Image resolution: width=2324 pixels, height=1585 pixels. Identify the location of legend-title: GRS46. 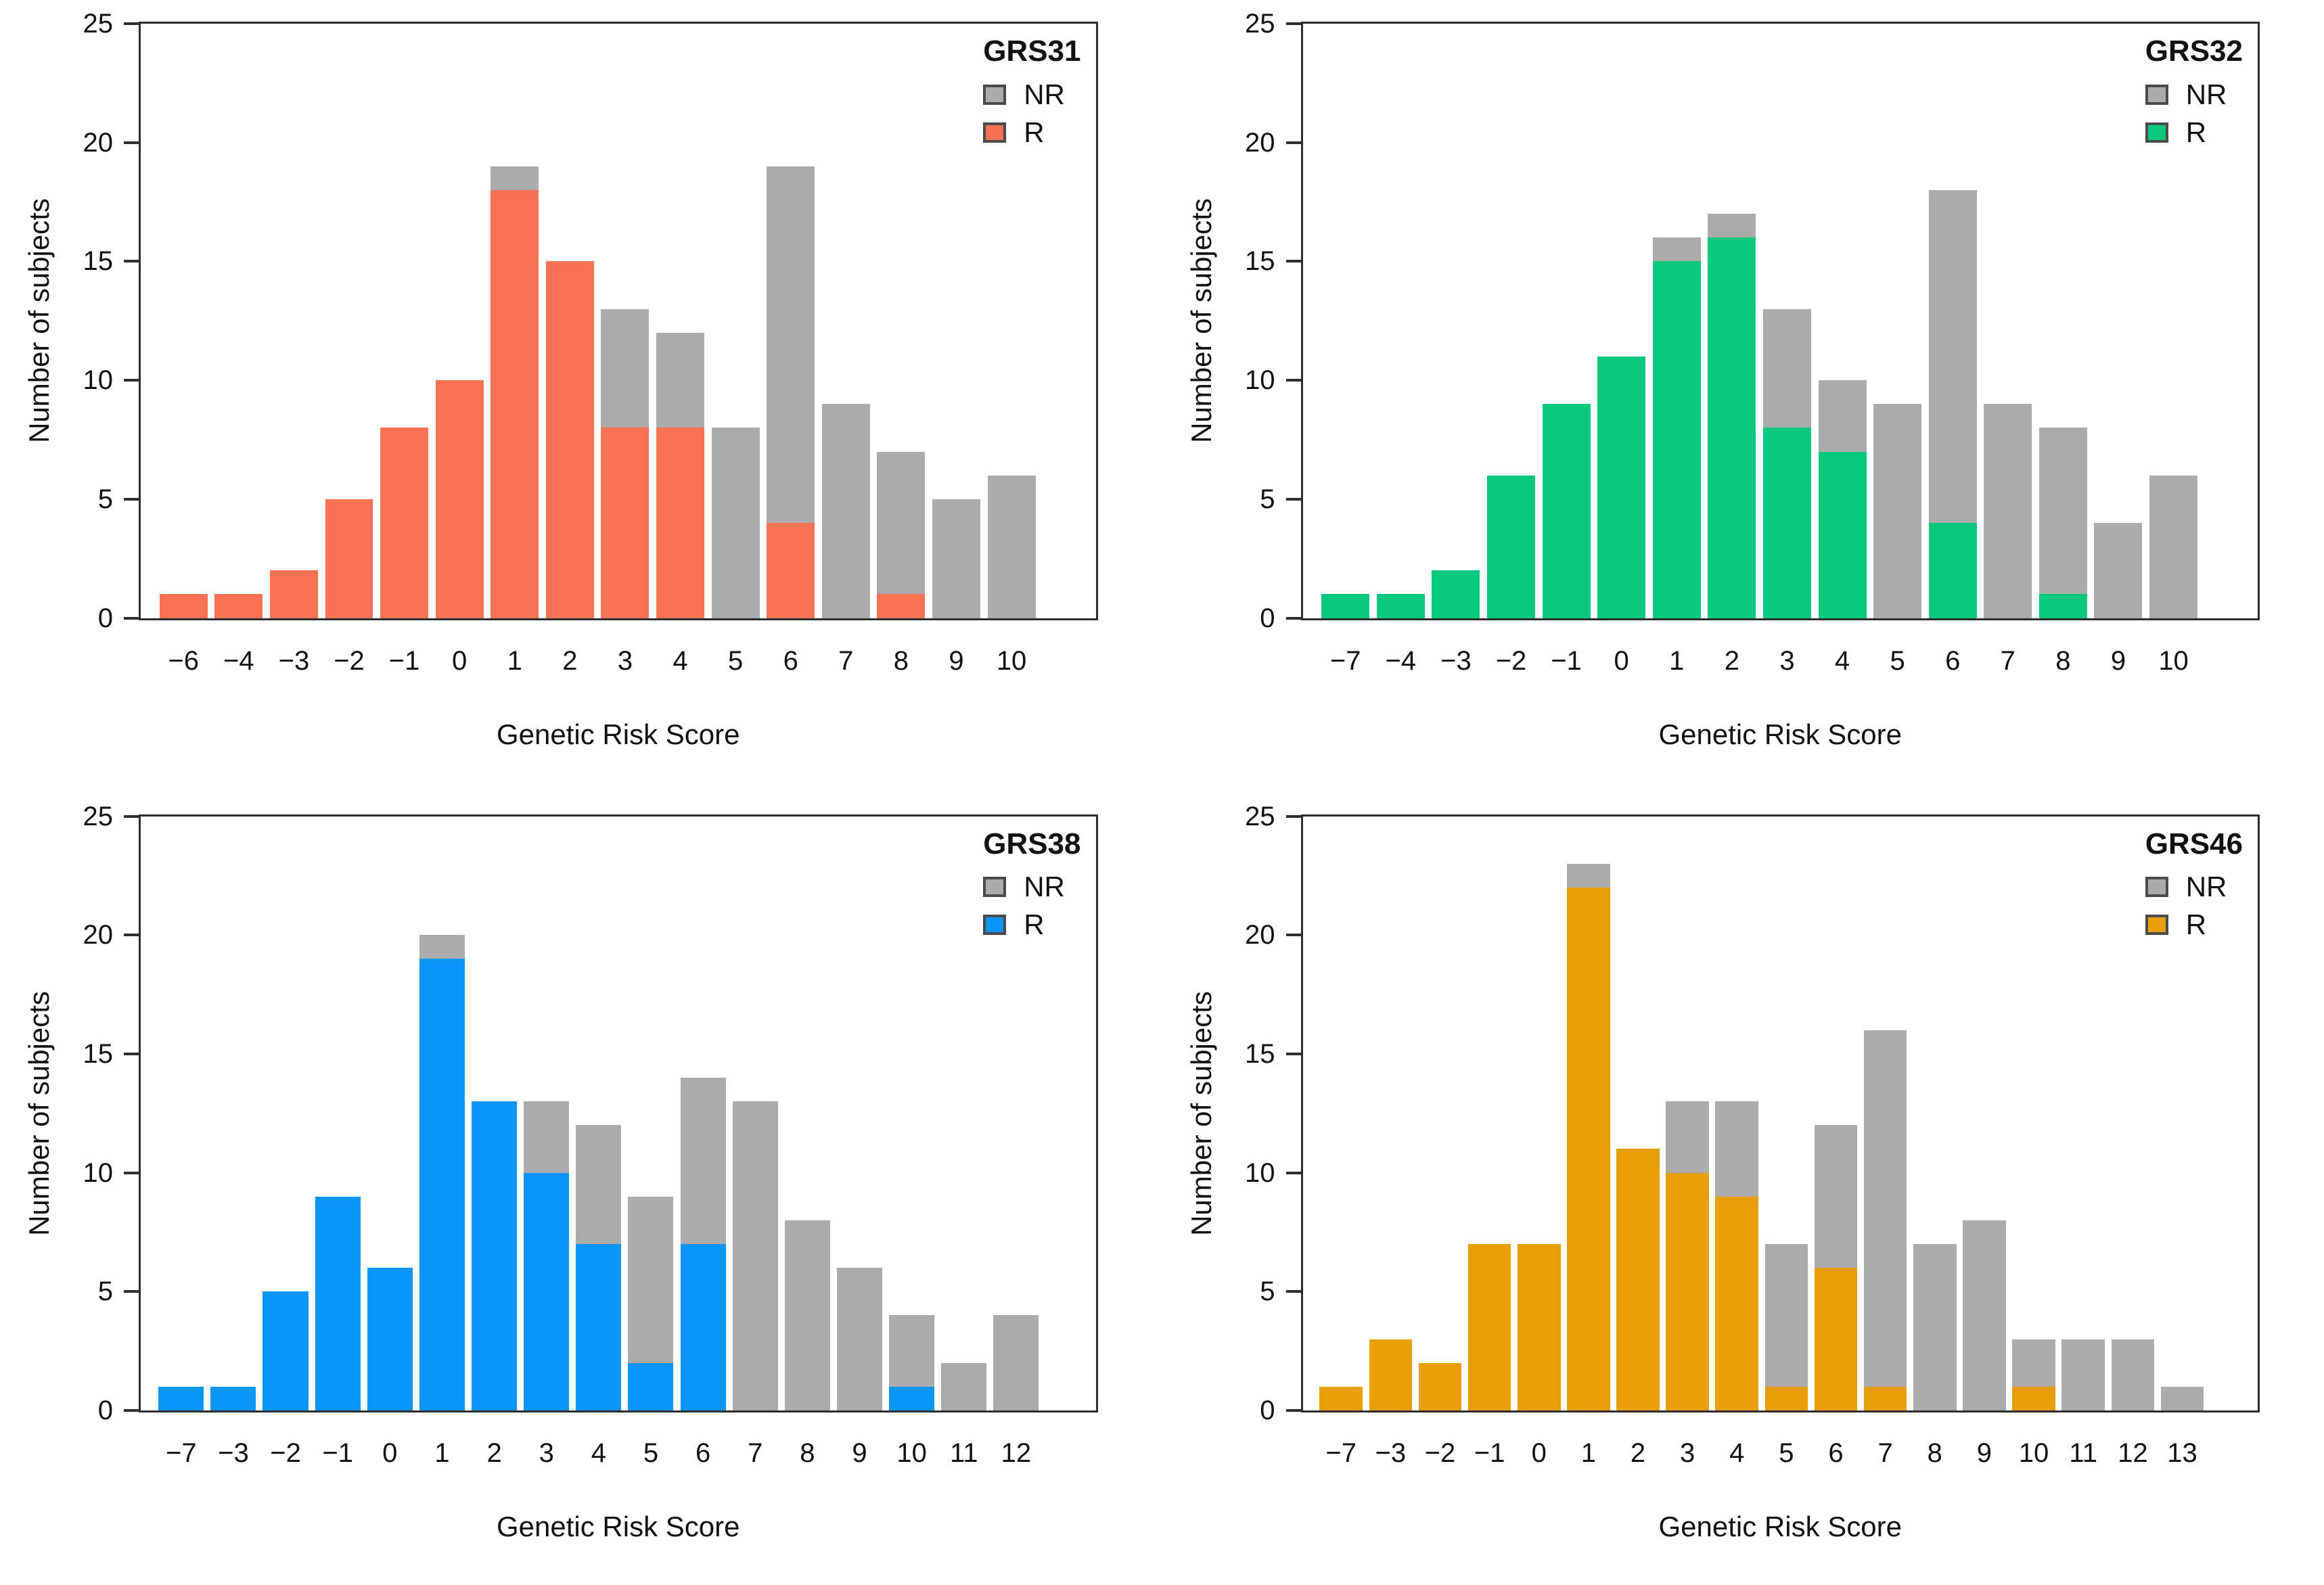
(2194, 844).